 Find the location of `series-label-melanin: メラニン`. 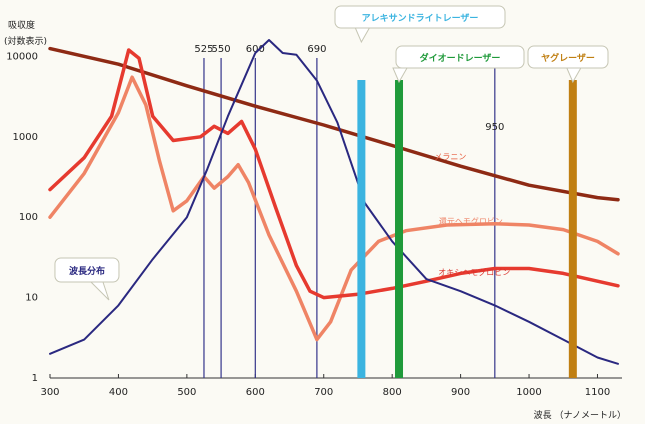

series-label-melanin: メラニン is located at coordinates (450, 157).